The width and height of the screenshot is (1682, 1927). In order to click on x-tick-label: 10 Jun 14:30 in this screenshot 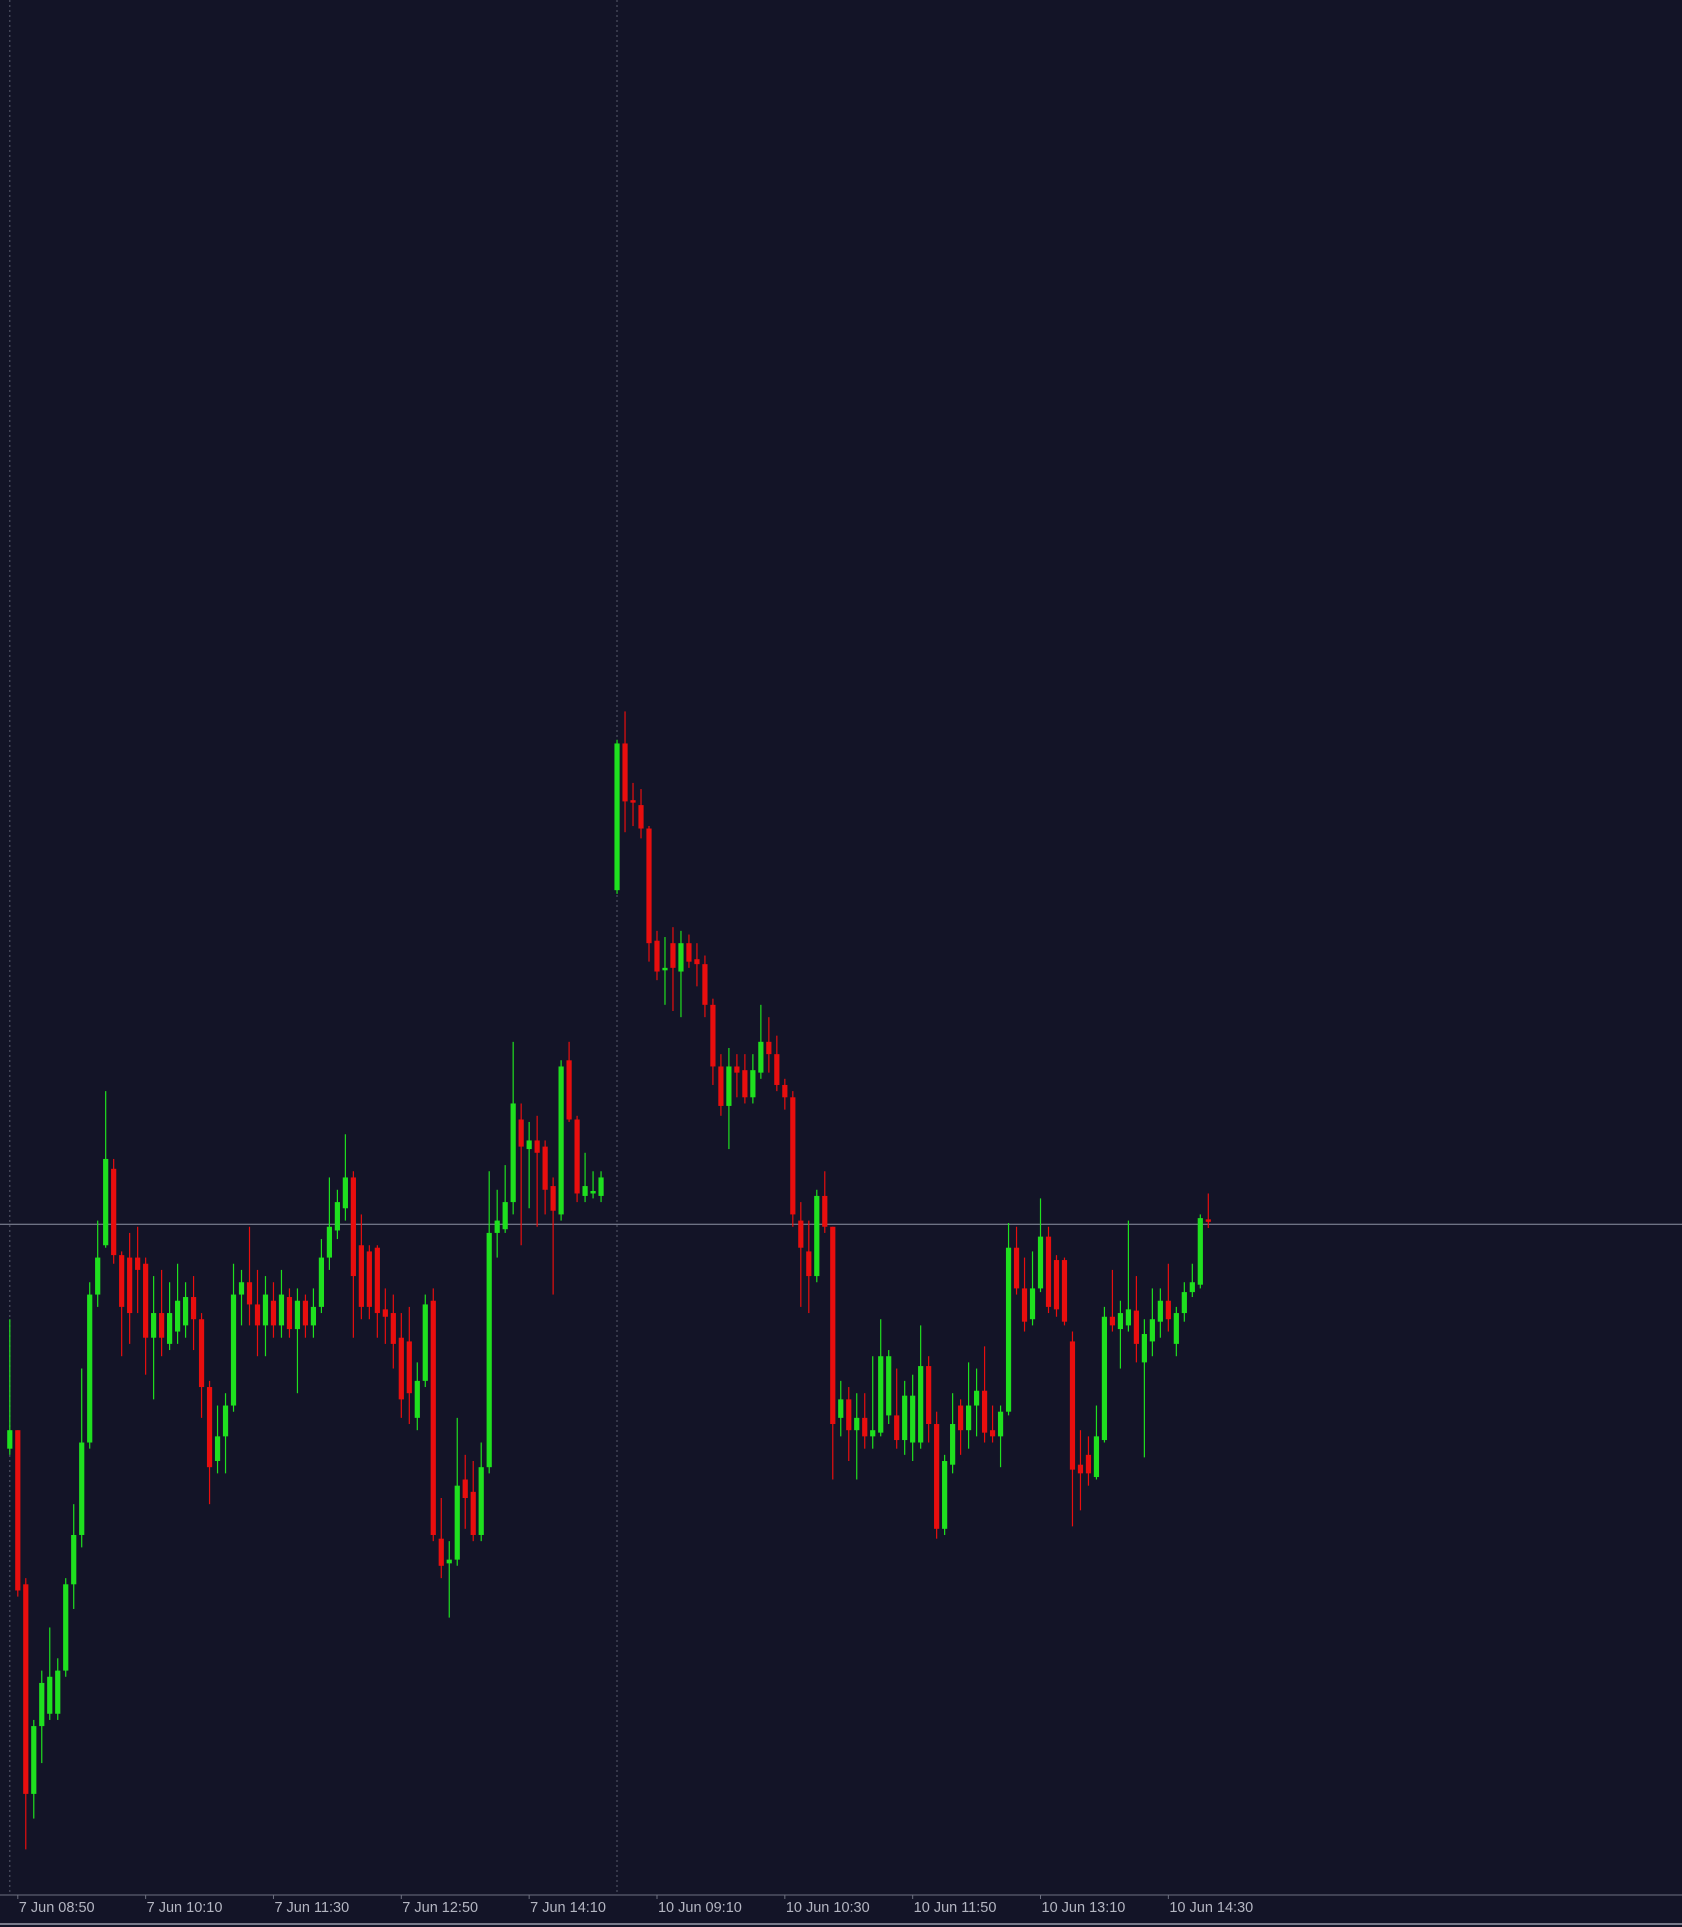, I will do `click(1211, 1908)`.